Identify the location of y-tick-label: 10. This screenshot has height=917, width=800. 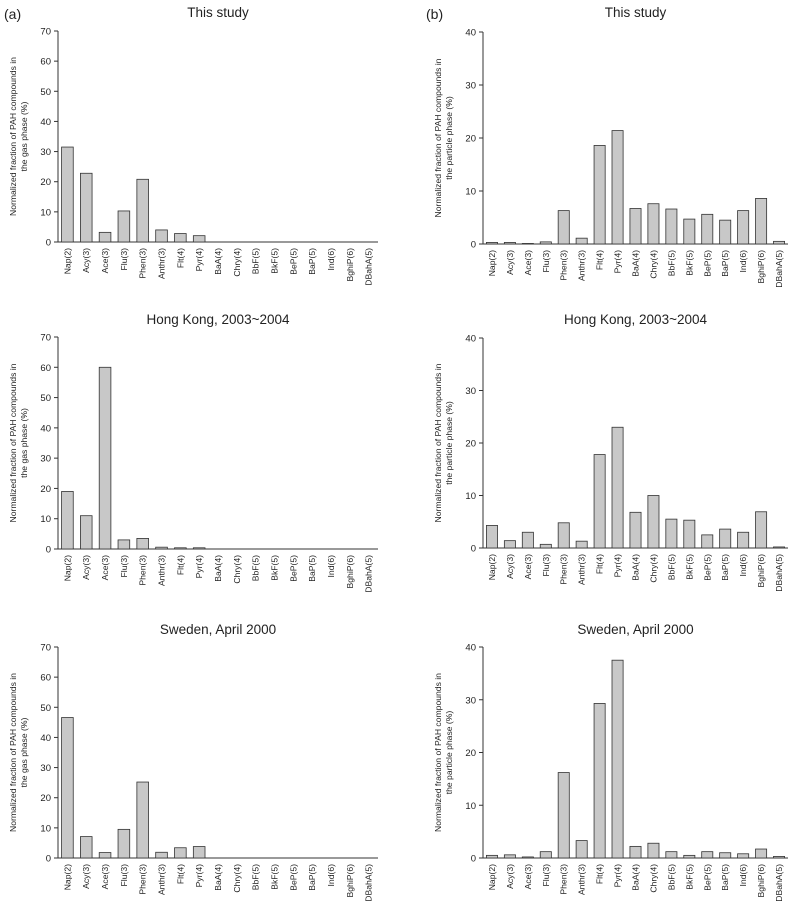
(45, 519).